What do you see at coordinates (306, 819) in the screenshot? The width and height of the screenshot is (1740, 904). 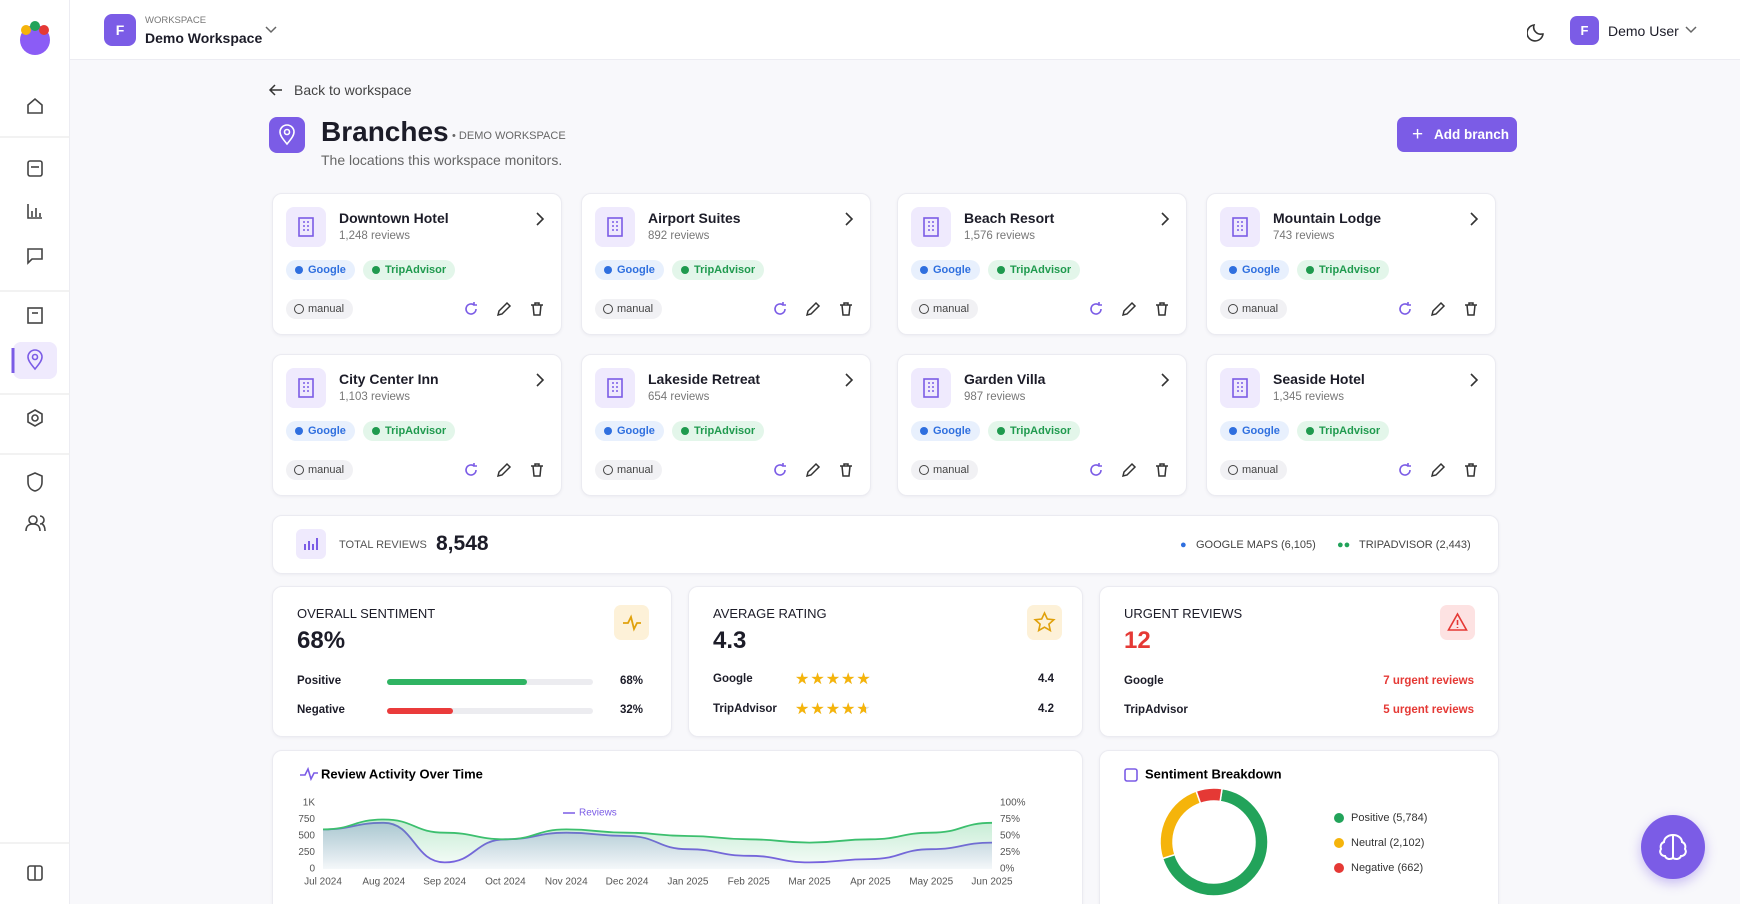 I see `y-tick-label: 750` at bounding box center [306, 819].